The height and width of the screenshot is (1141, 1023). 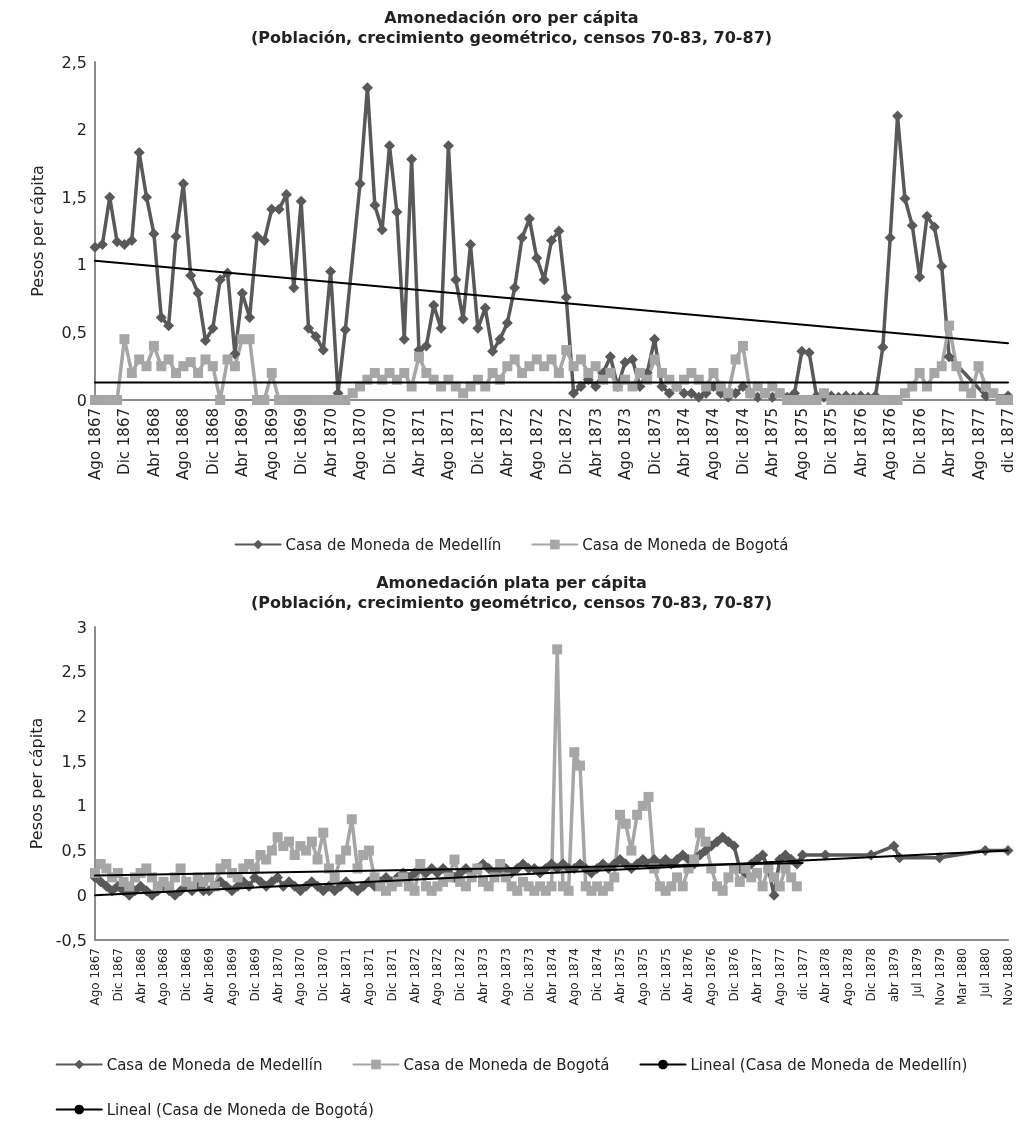 What do you see at coordinates (848, 977) in the screenshot?
I see `x-tick-label: Ago 1878` at bounding box center [848, 977].